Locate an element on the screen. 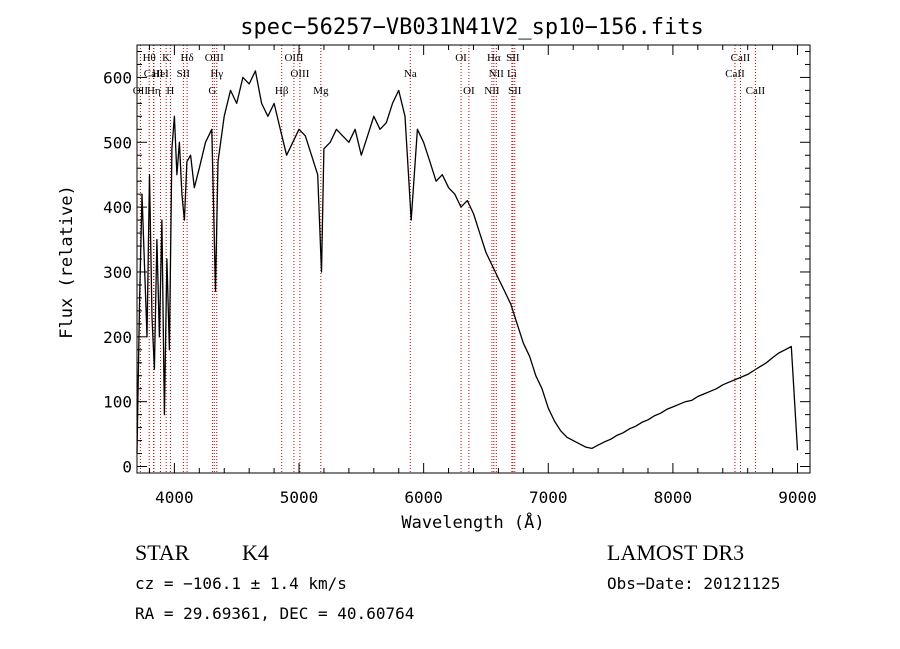 The width and height of the screenshot is (900, 649). y-tick-label-3: 300 is located at coordinates (117, 272).